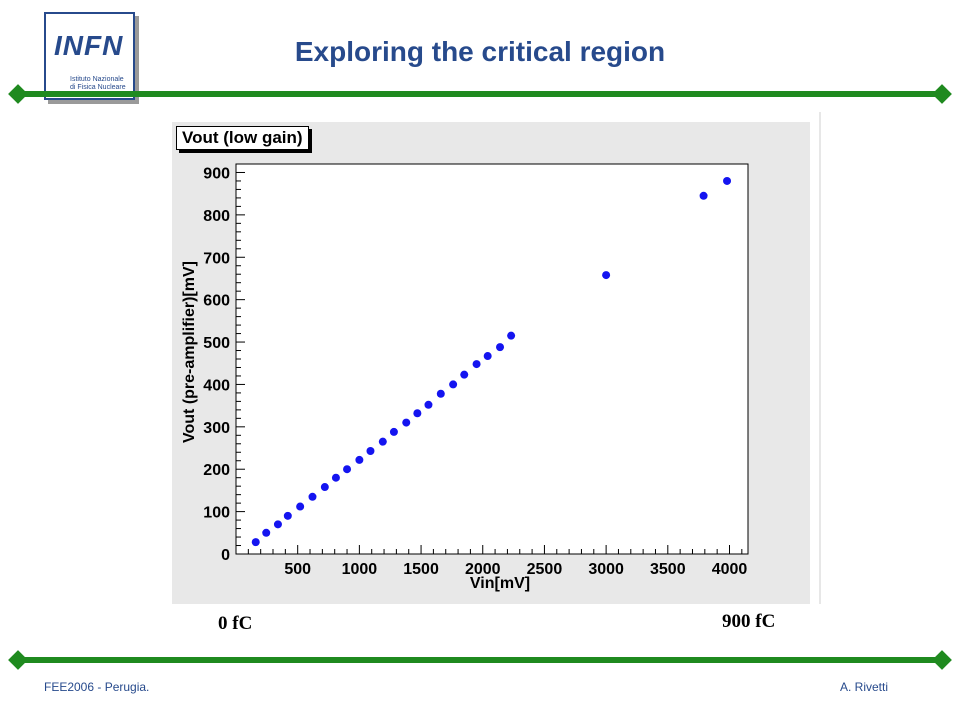 The image size is (960, 720). I want to click on x-tick-label: 2000, so click(483, 569).